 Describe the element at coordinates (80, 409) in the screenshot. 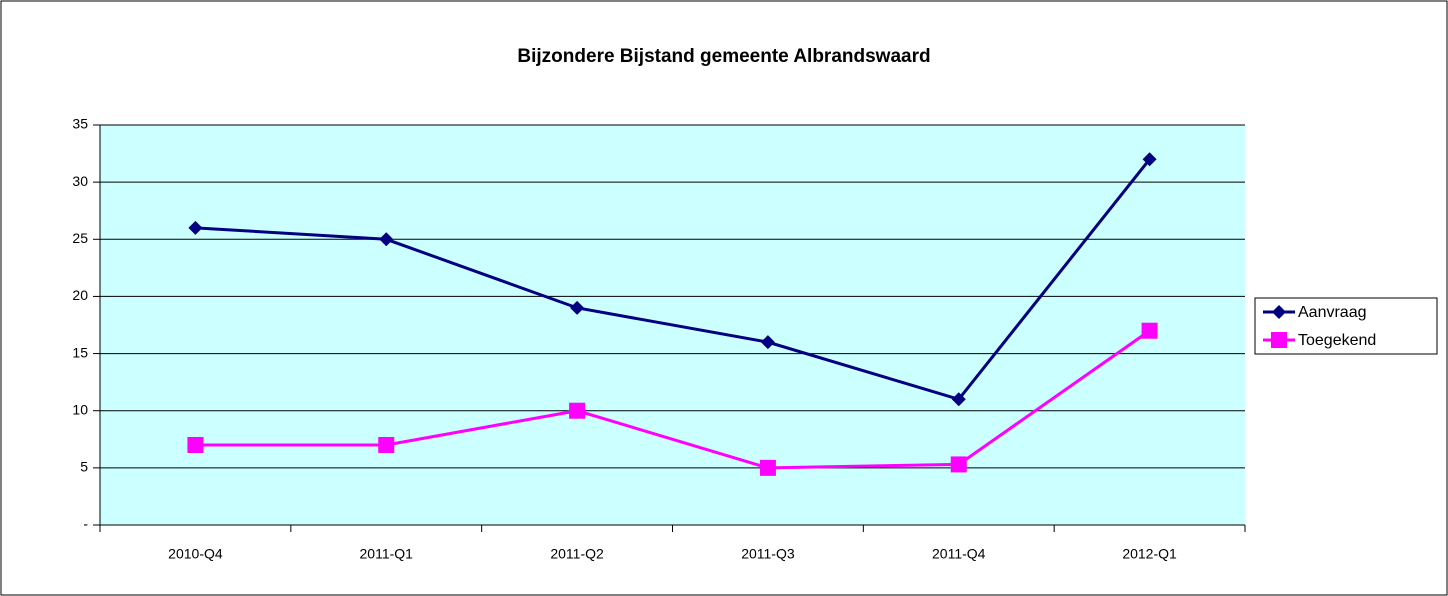

I see `y-tick-label: 10` at that location.